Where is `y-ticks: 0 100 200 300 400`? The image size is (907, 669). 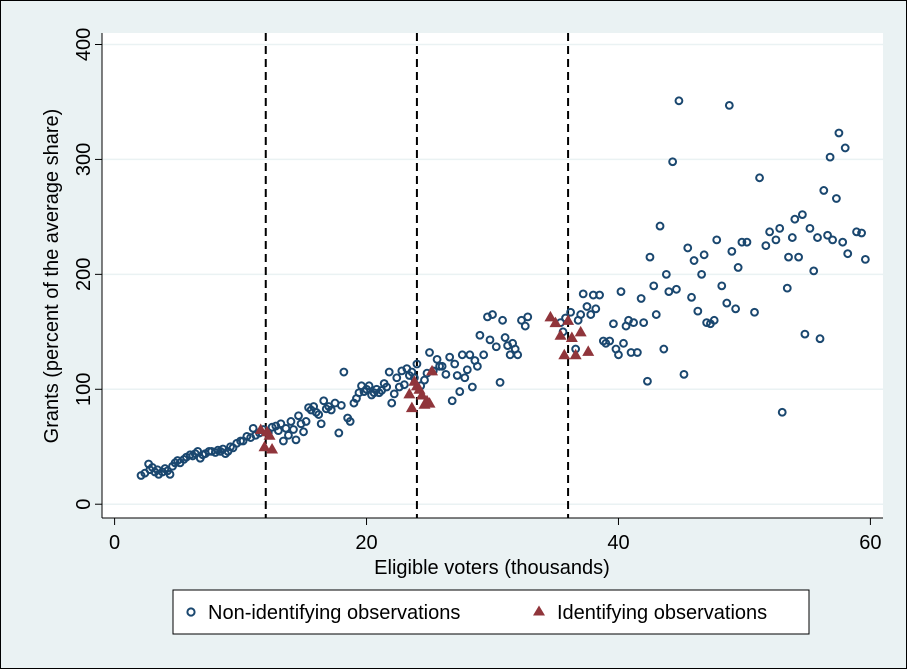 y-ticks: 0 100 200 300 400 is located at coordinates (87, 269).